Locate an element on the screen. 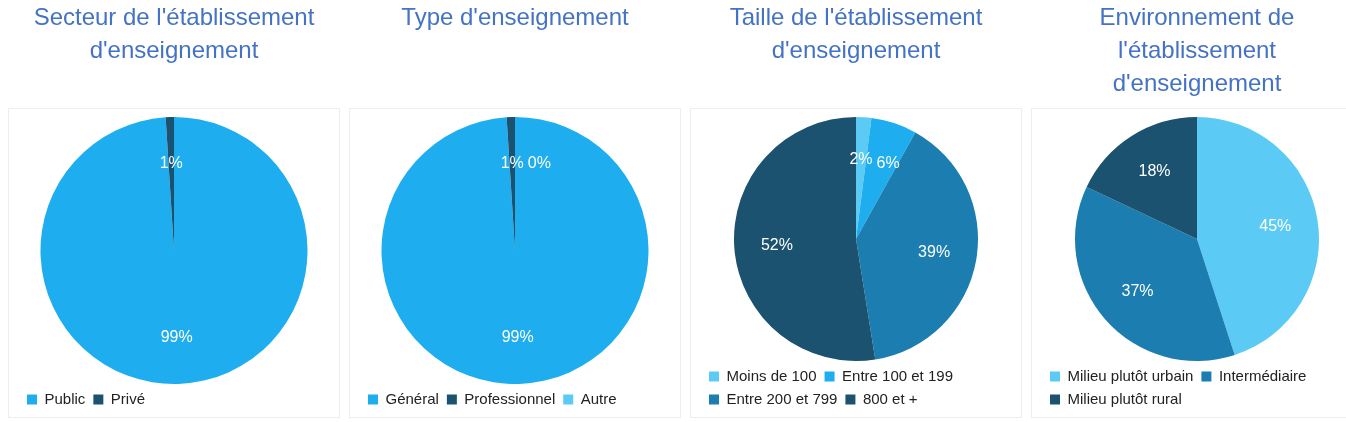 This screenshot has height=422, width=1346. legend-label: Milieu plutôt rural is located at coordinates (1124, 398).